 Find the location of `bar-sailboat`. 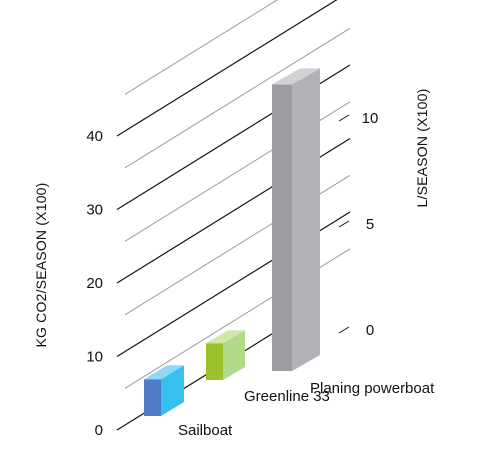

bar-sailboat is located at coordinates (164, 390).